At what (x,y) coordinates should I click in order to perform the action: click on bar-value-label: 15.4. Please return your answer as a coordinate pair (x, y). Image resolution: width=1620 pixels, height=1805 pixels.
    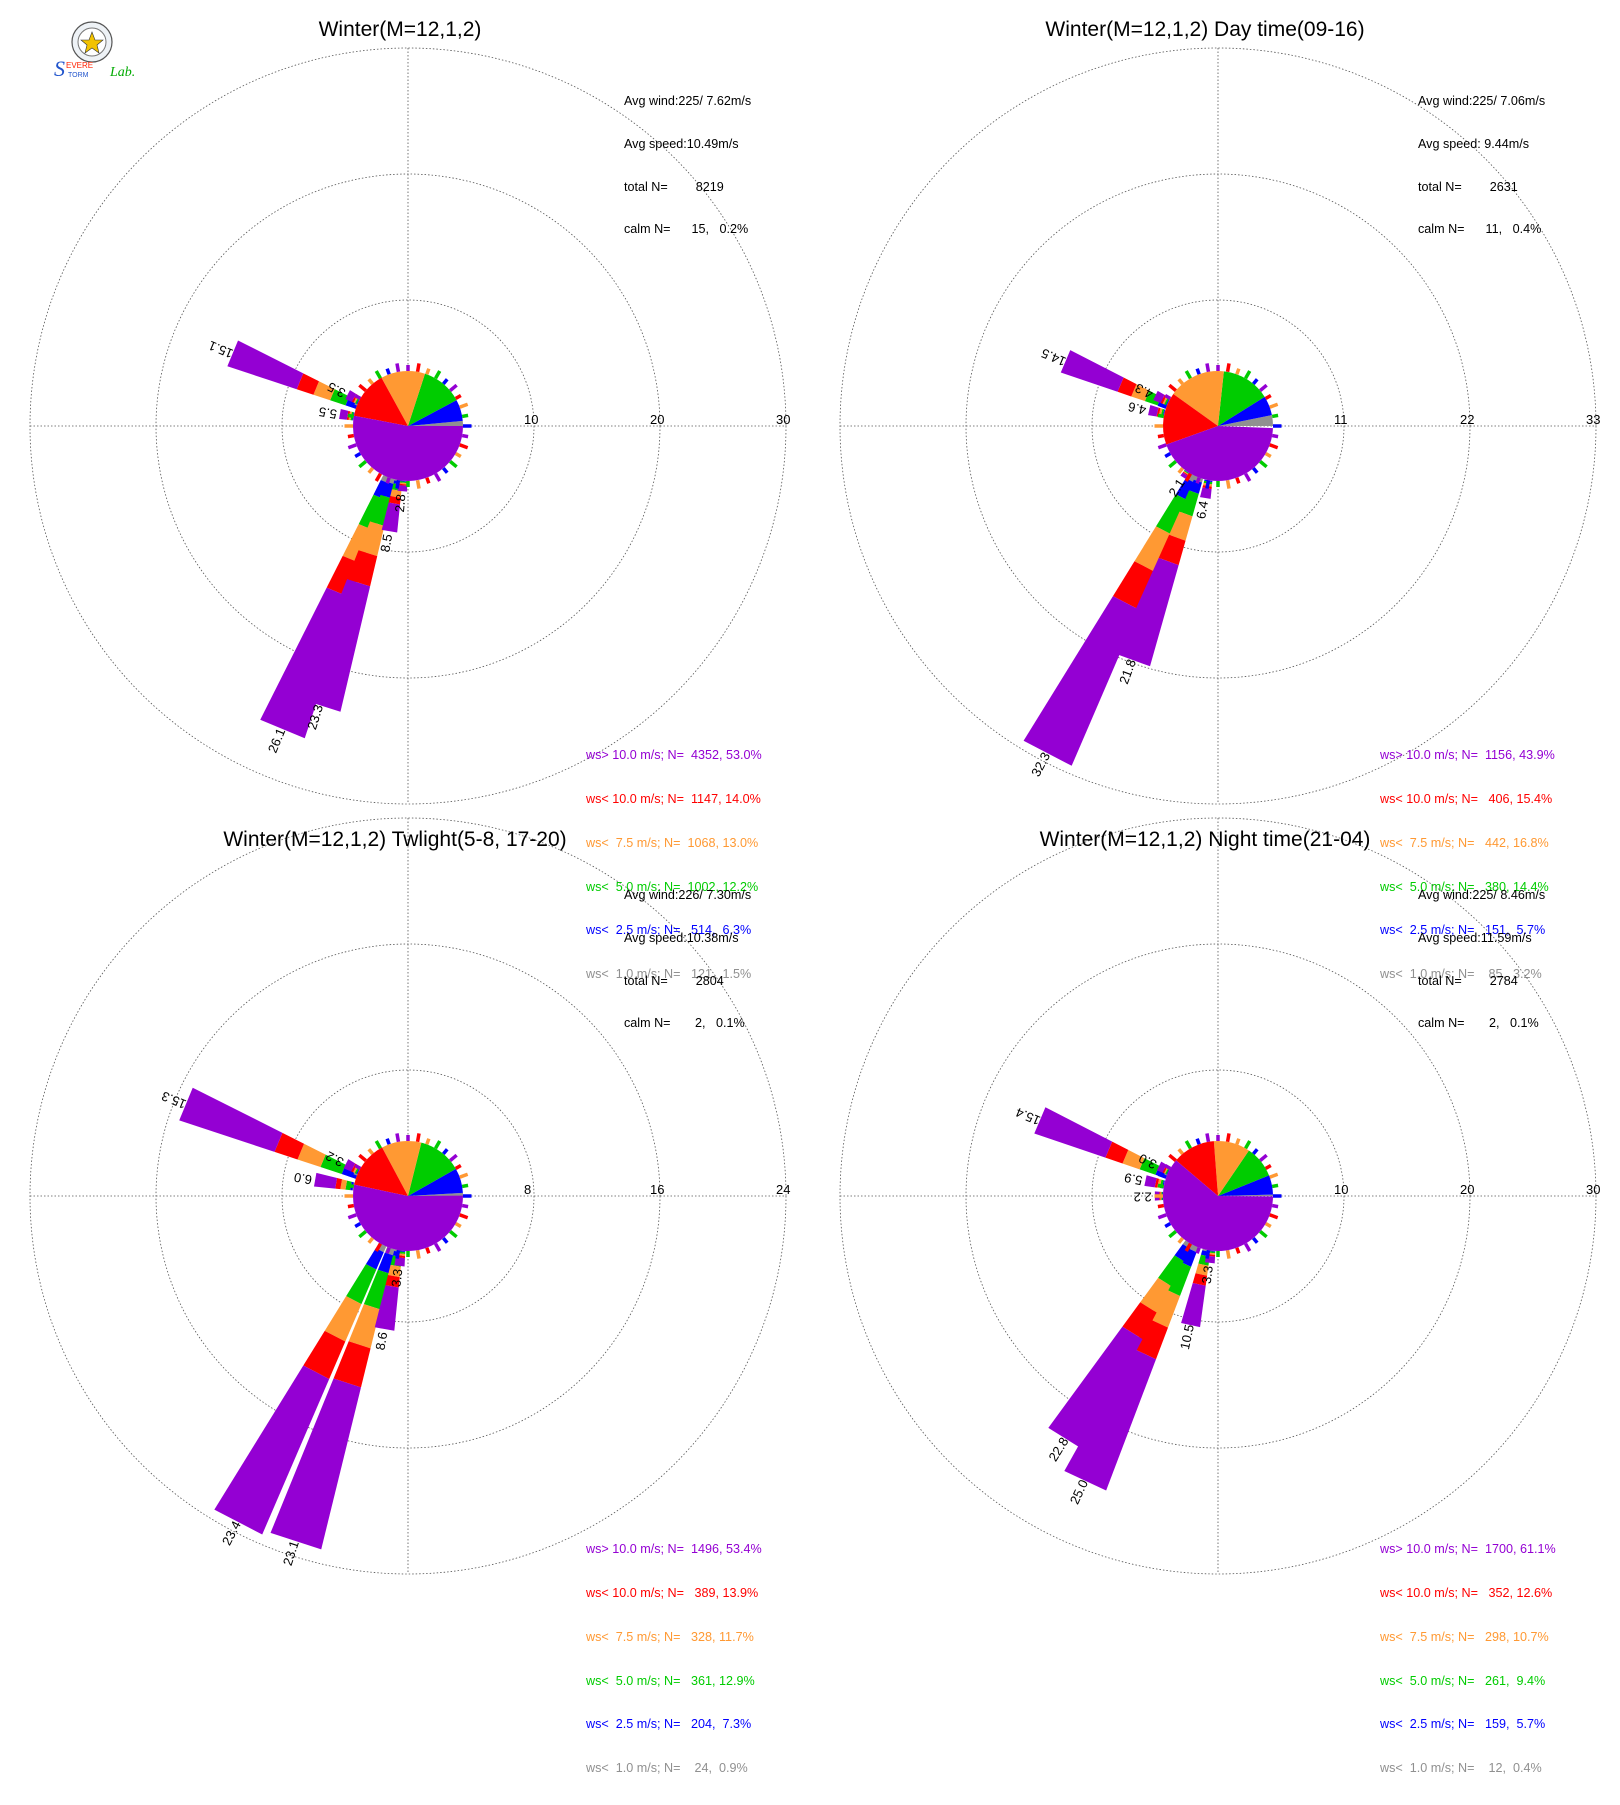
    Looking at the image, I should click on (1027, 1117).